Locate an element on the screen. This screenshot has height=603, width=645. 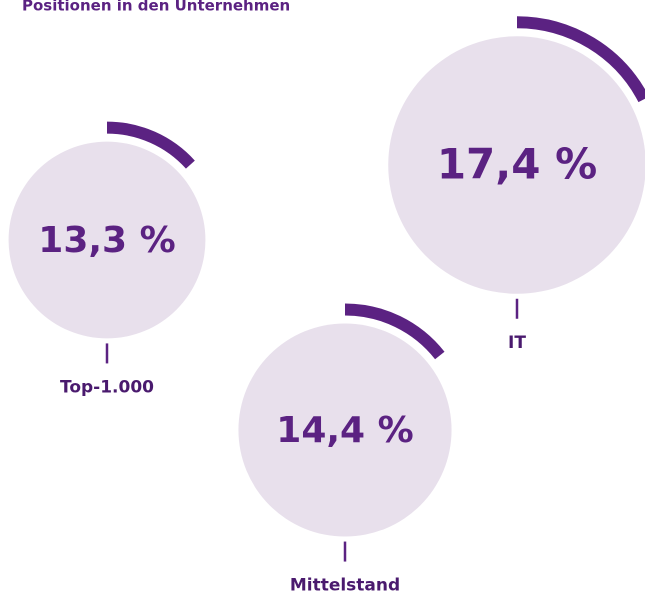
category-label: Mittelstand is located at coordinates (345, 586).